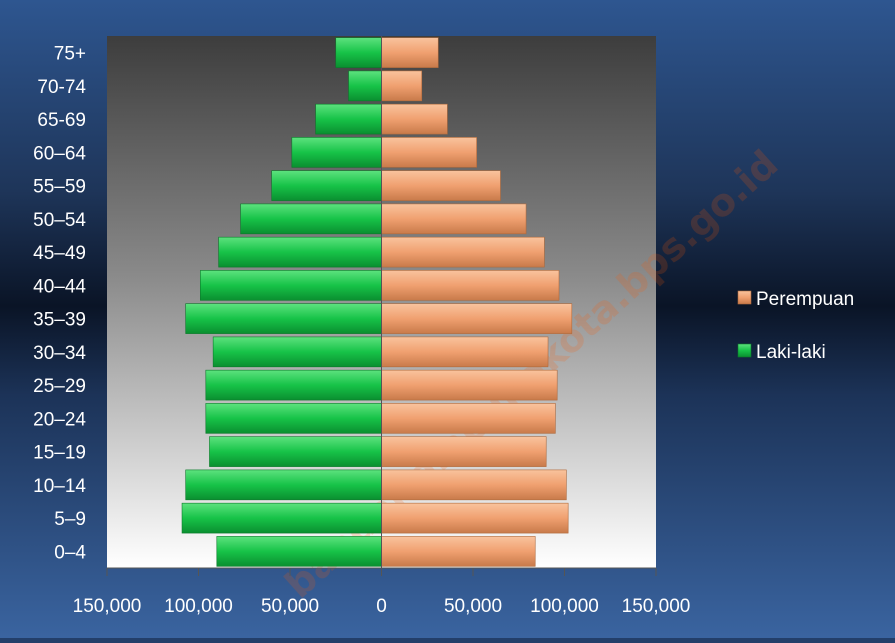  What do you see at coordinates (381, 606) in the screenshot?
I see `x-tick-label: 0` at bounding box center [381, 606].